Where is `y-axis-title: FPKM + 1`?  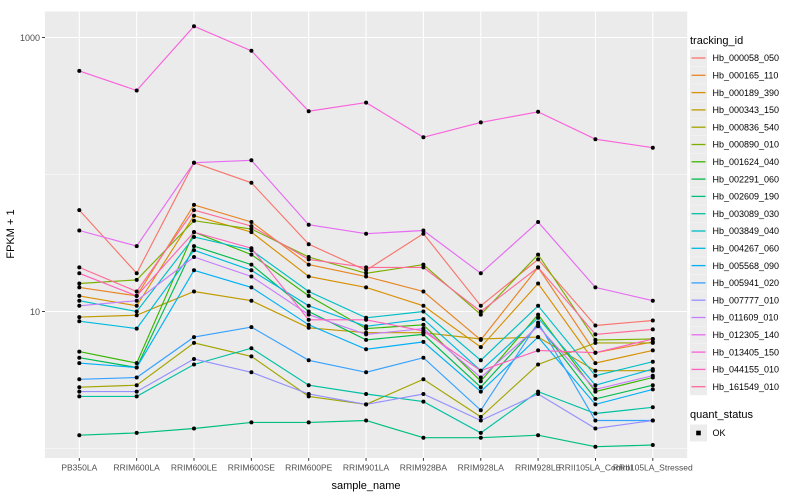
y-axis-title: FPKM + 1 is located at coordinates (11, 233).